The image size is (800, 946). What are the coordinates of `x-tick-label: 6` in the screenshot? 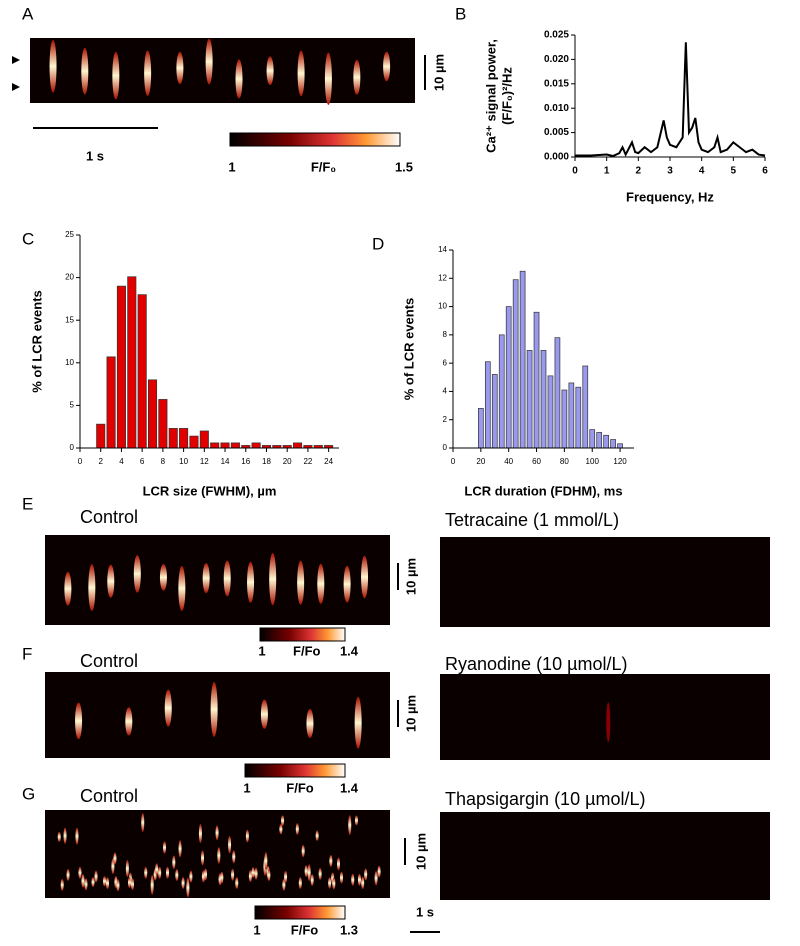 It's located at (142, 461).